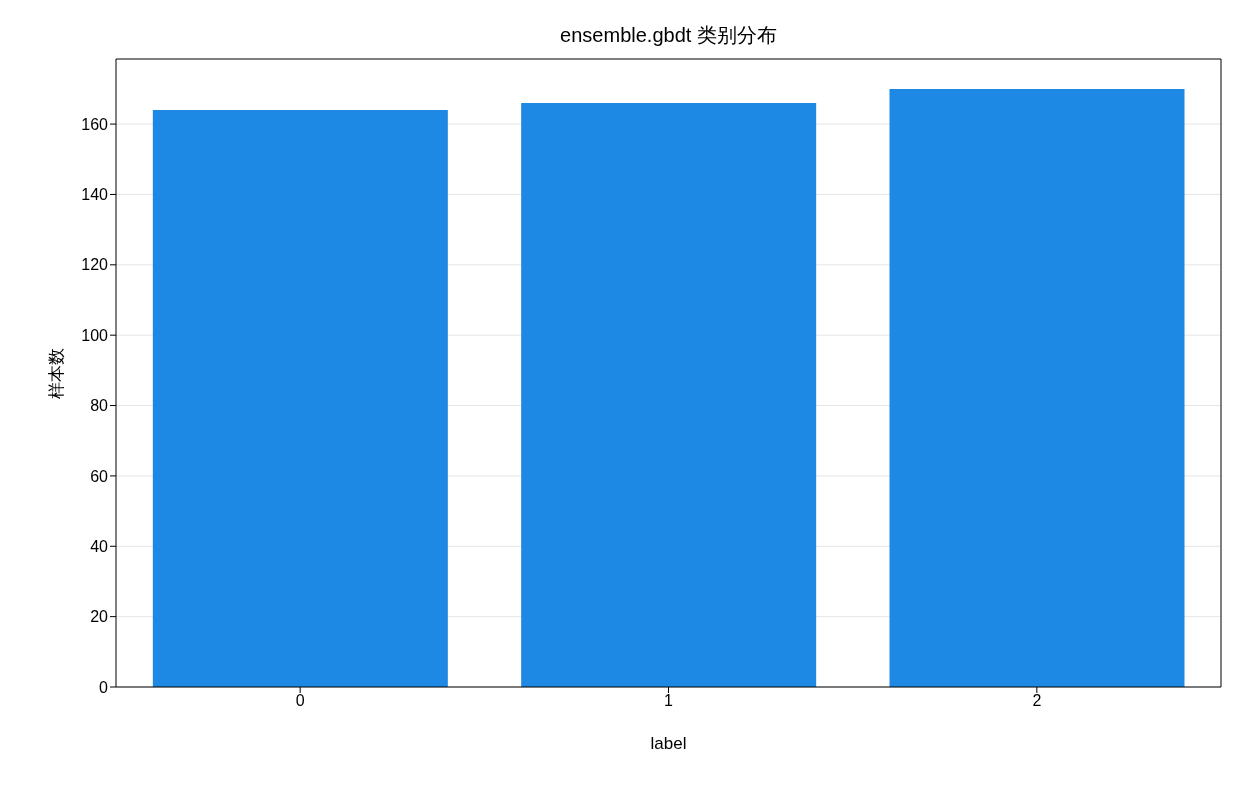 The image size is (1239, 785). I want to click on y-tick-label: 100, so click(95, 335).